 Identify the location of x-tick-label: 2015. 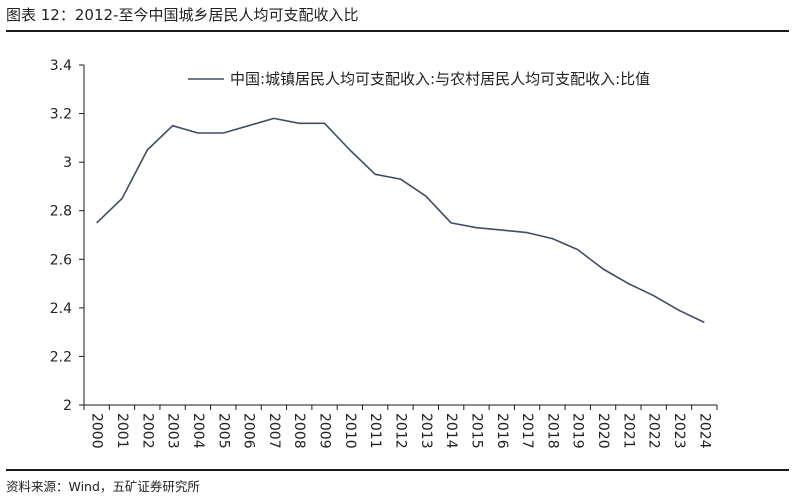
(476, 431).